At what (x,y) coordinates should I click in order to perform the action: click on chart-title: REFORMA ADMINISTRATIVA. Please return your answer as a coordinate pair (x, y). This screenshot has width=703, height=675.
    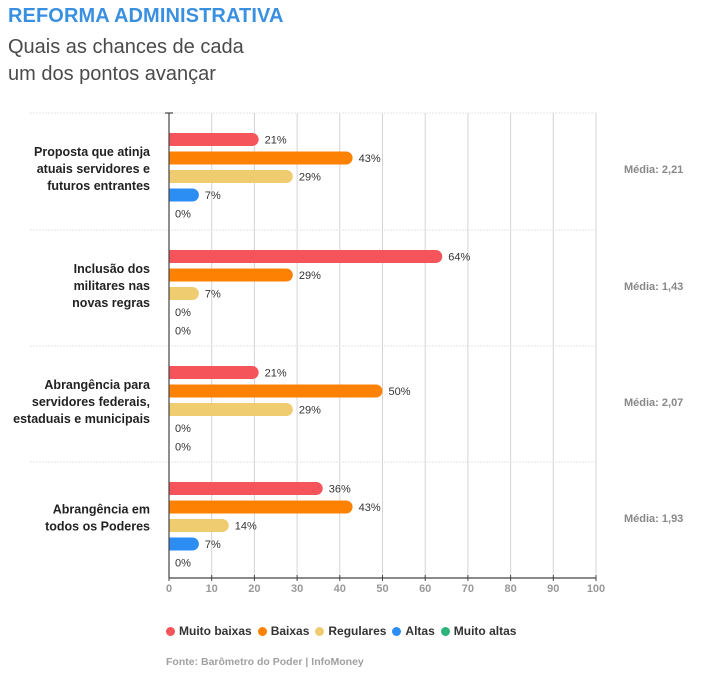
    Looking at the image, I should click on (146, 16).